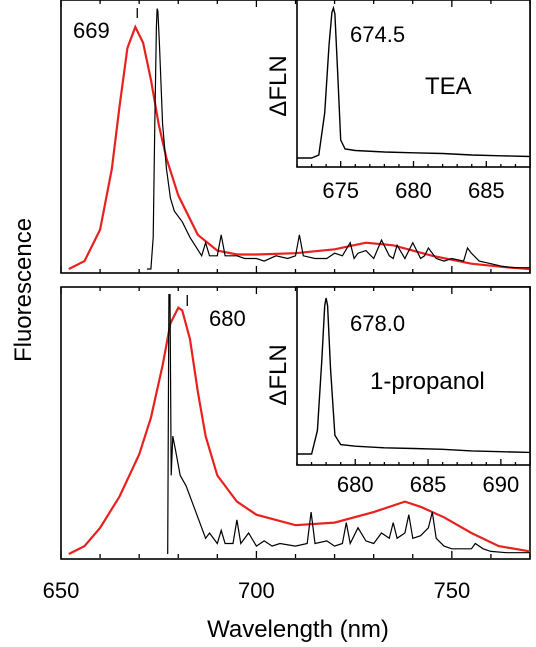 The image size is (536, 647). What do you see at coordinates (427, 381) in the screenshot?
I see `bottom-inset-solvent: 1-propanol` at bounding box center [427, 381].